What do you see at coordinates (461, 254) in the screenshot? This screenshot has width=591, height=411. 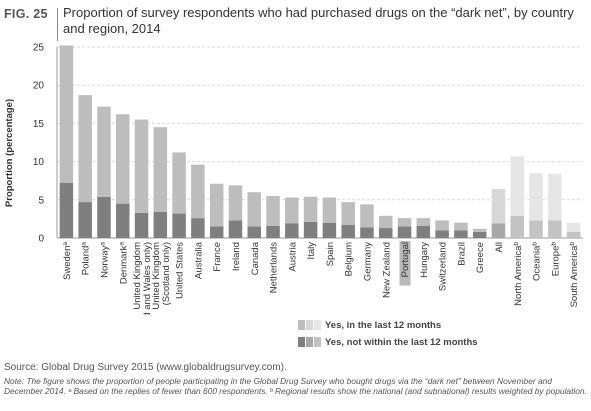 I see `category-label-text: Brazil` at bounding box center [461, 254].